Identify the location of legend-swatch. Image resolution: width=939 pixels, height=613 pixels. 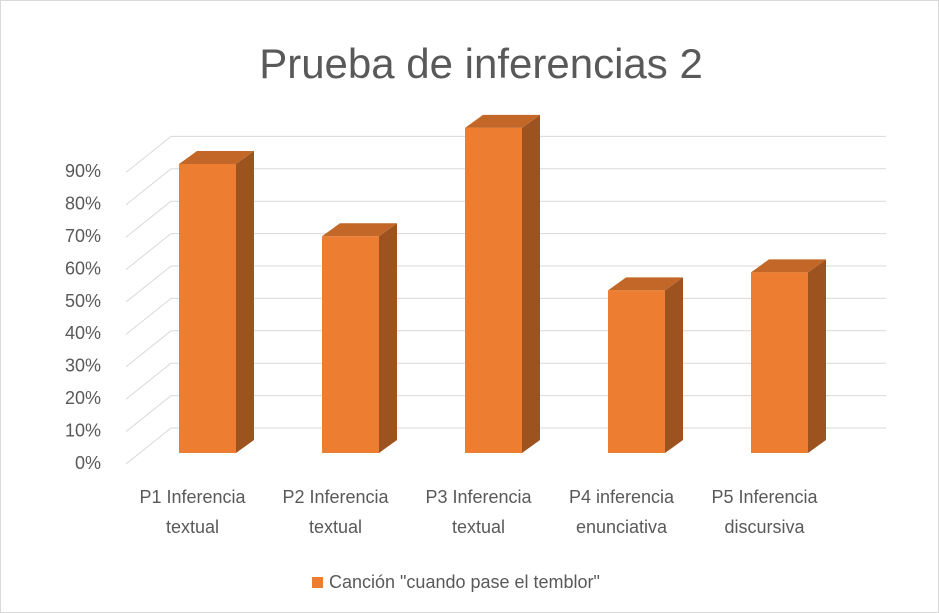
(317, 582).